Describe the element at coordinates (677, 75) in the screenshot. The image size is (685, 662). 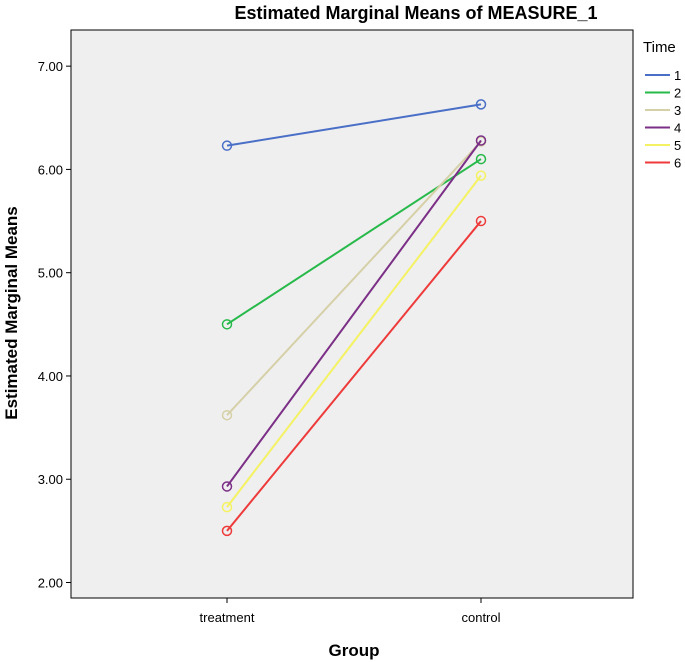
I see `legend-label-1: 1` at that location.